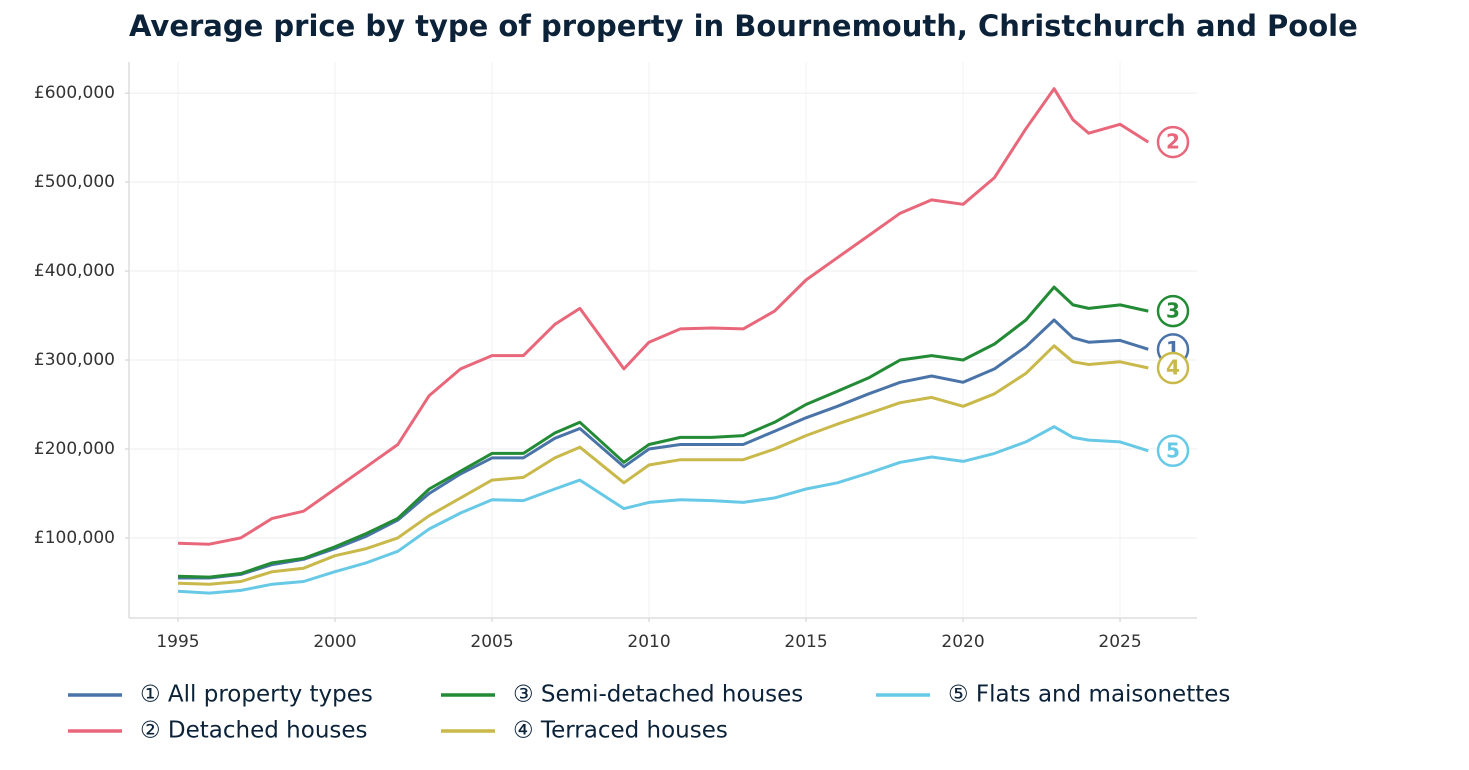 Image resolution: width=1469 pixels, height=770 pixels. Describe the element at coordinates (805, 642) in the screenshot. I see `x-tick-label: 2015` at that location.